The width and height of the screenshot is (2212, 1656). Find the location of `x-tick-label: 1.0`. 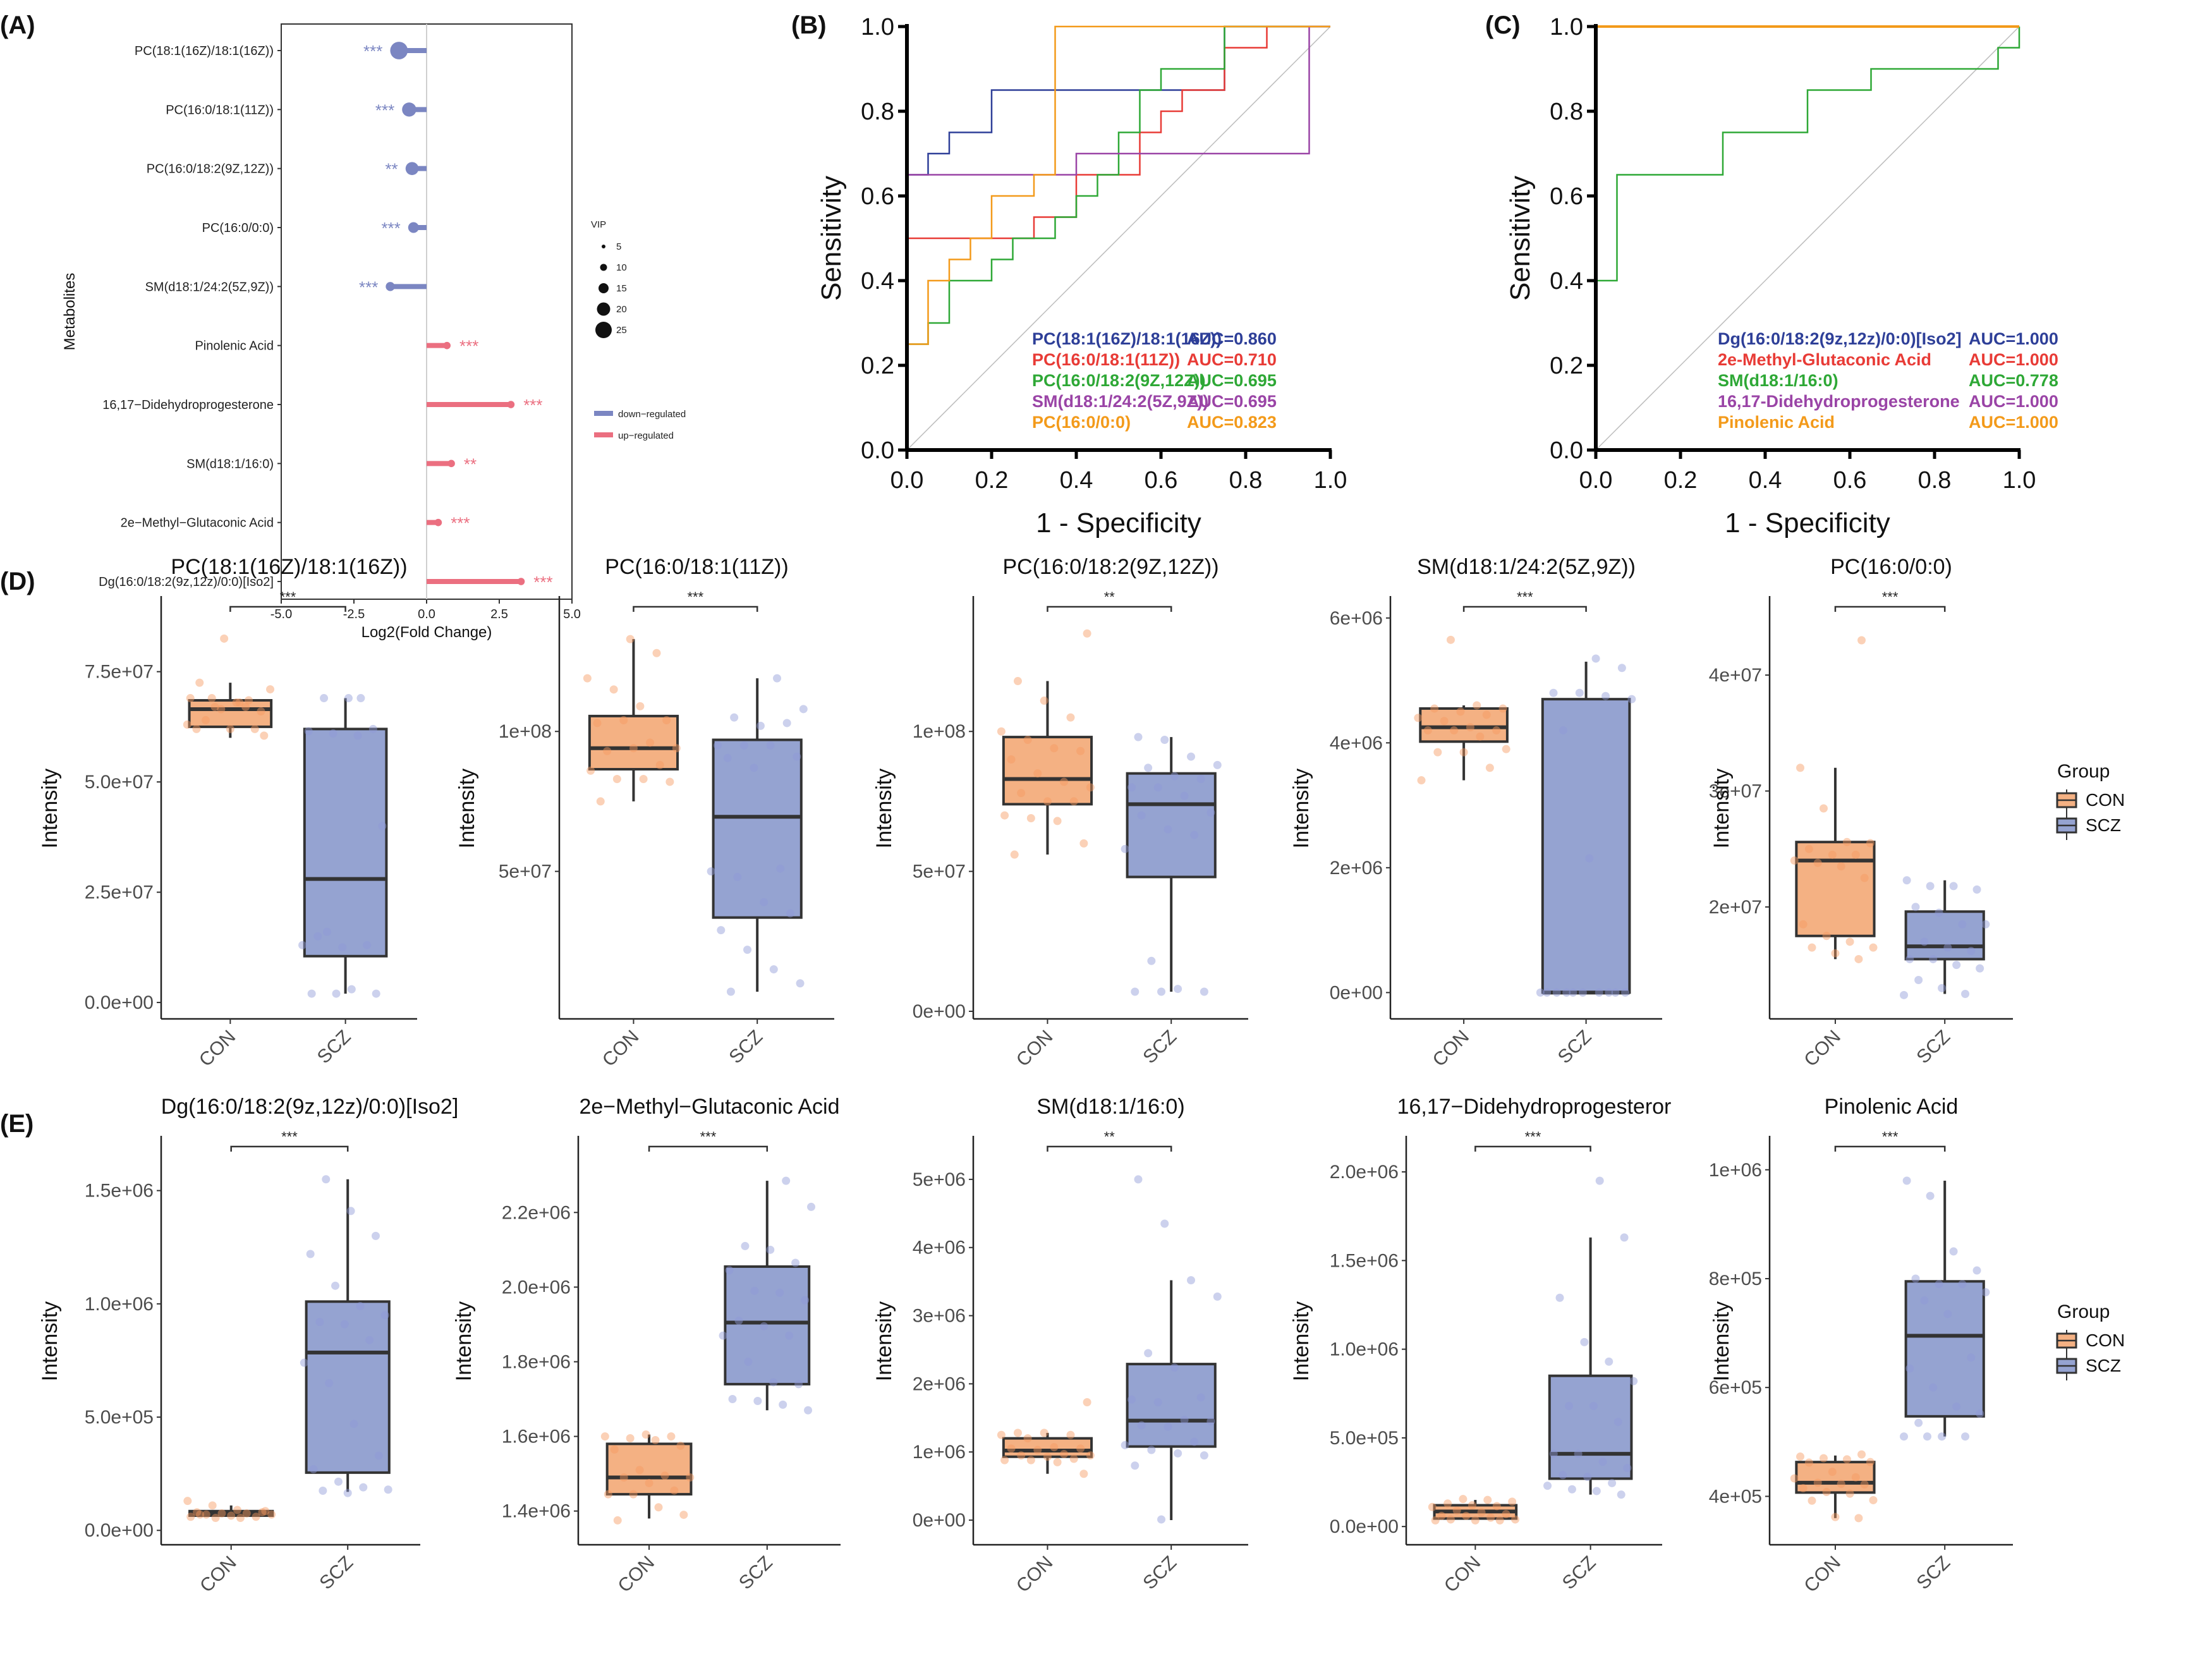

x-tick-label: 1.0 is located at coordinates (1330, 480).